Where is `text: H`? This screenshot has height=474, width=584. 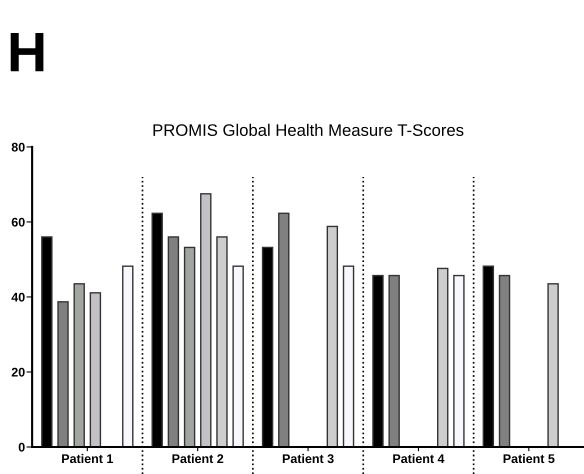
text: H is located at coordinates (27, 52).